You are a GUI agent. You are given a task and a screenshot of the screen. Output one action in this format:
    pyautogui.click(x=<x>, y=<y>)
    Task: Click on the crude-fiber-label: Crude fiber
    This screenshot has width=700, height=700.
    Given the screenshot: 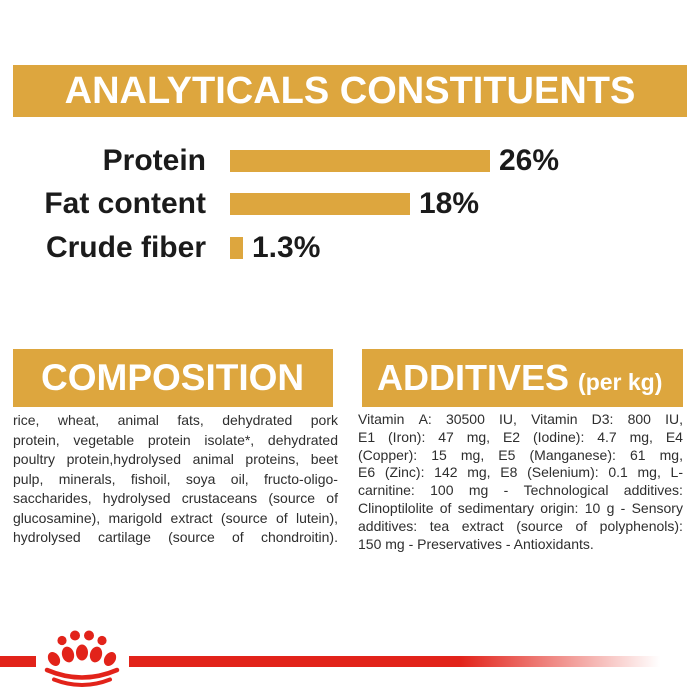 What is the action you would take?
    pyautogui.click(x=125, y=247)
    